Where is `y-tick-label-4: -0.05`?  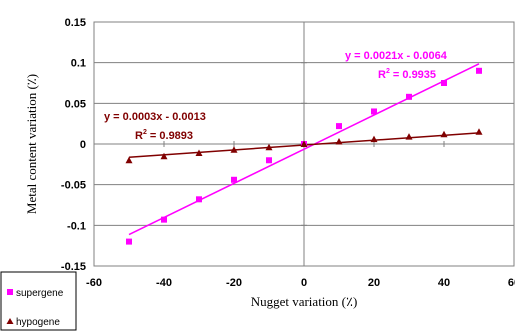 y-tick-label-4: -0.05 is located at coordinates (73, 186).